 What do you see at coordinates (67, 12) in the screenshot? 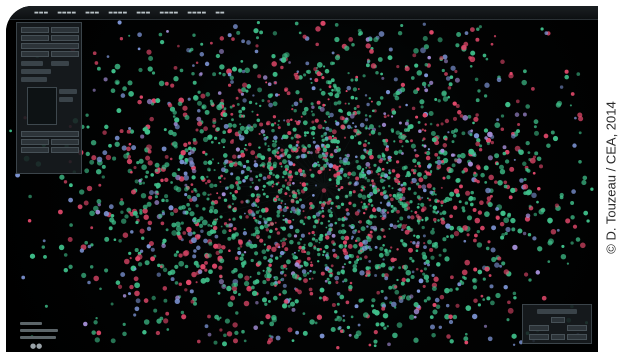
I see `menu-item-2: ▬▬▬▬` at bounding box center [67, 12].